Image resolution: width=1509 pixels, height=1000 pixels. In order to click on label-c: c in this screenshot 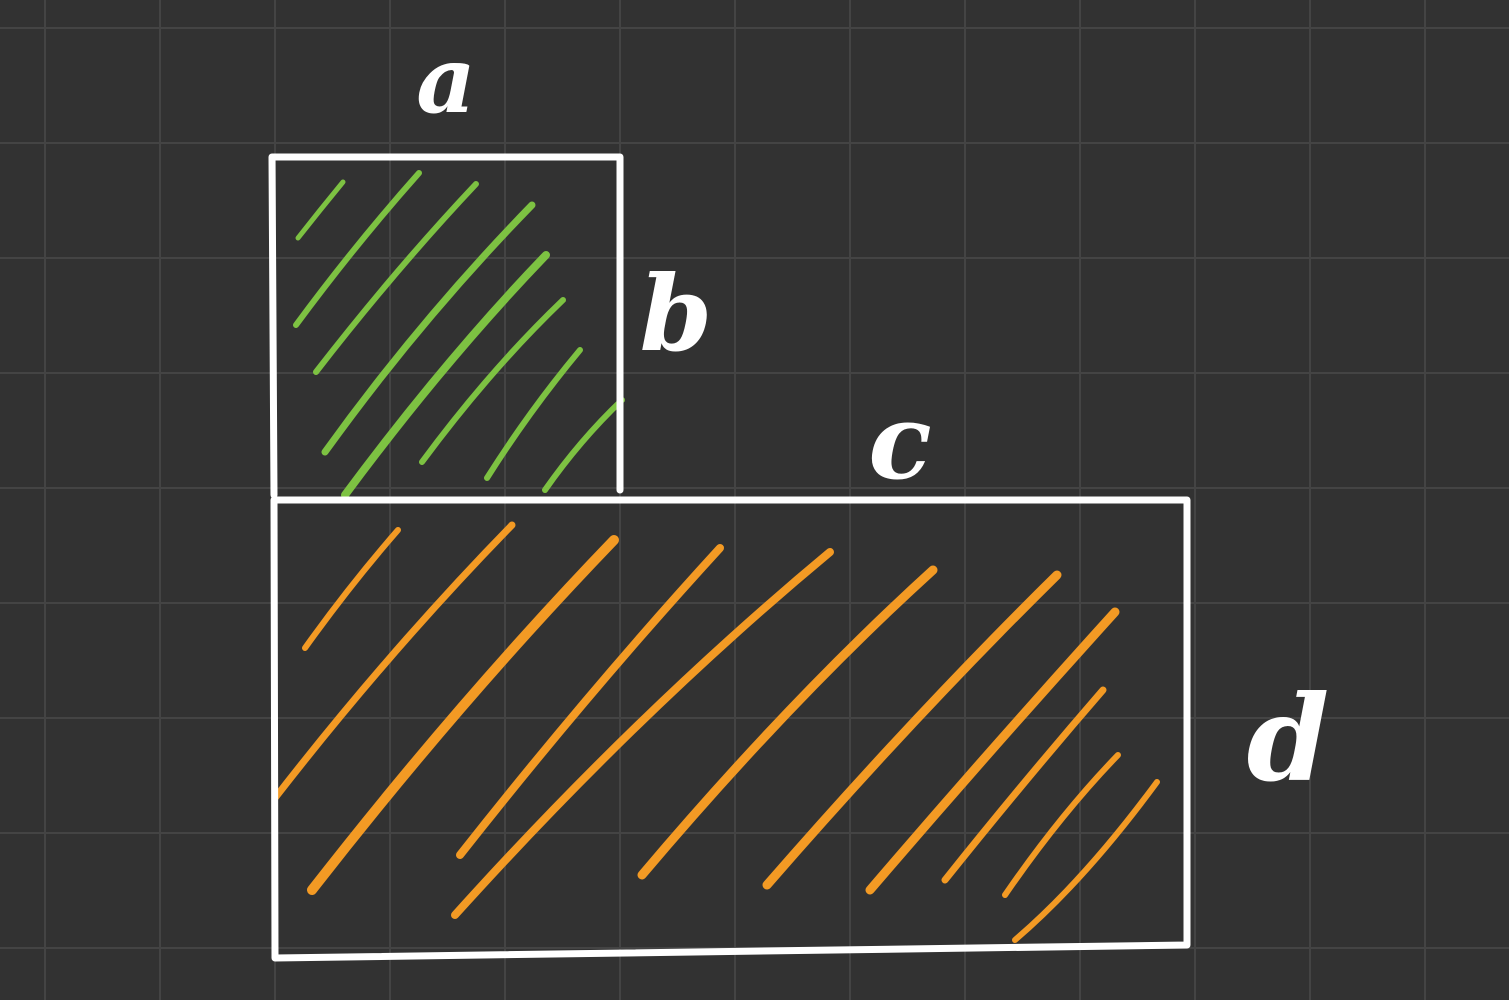, I will do `click(899, 441)`.